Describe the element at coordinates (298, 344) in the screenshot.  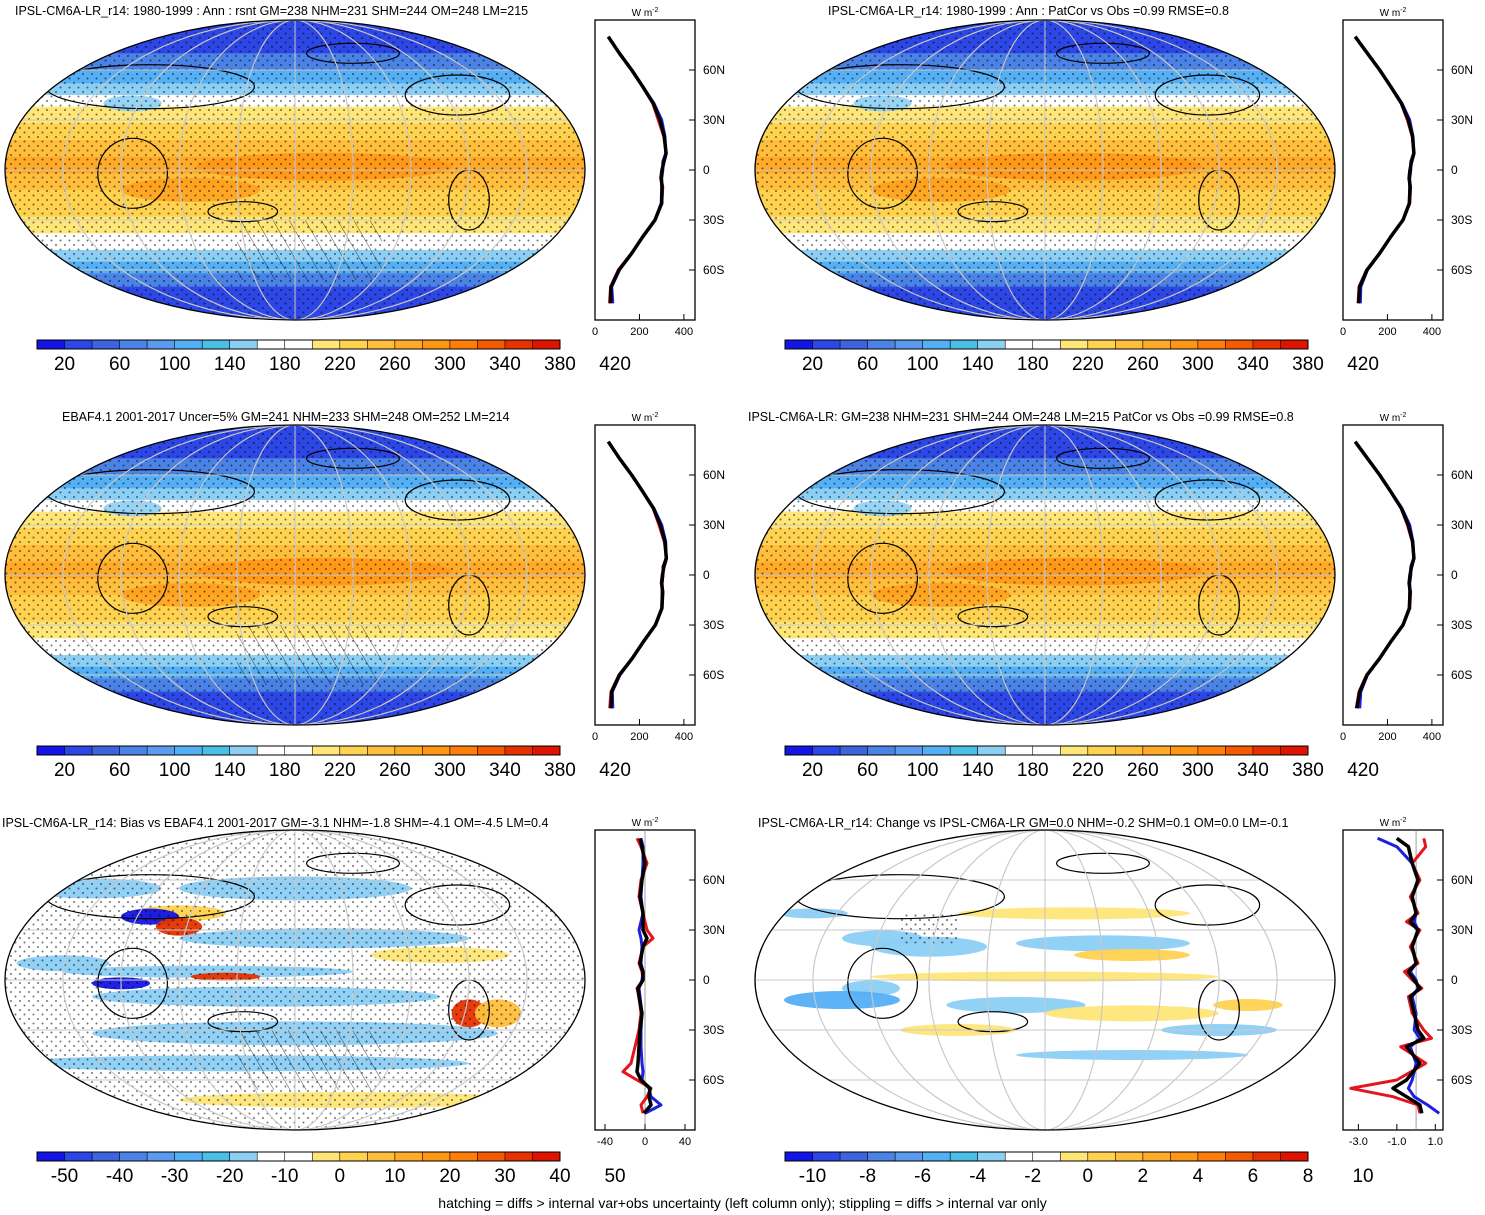
I see `colorbar-frame` at that location.